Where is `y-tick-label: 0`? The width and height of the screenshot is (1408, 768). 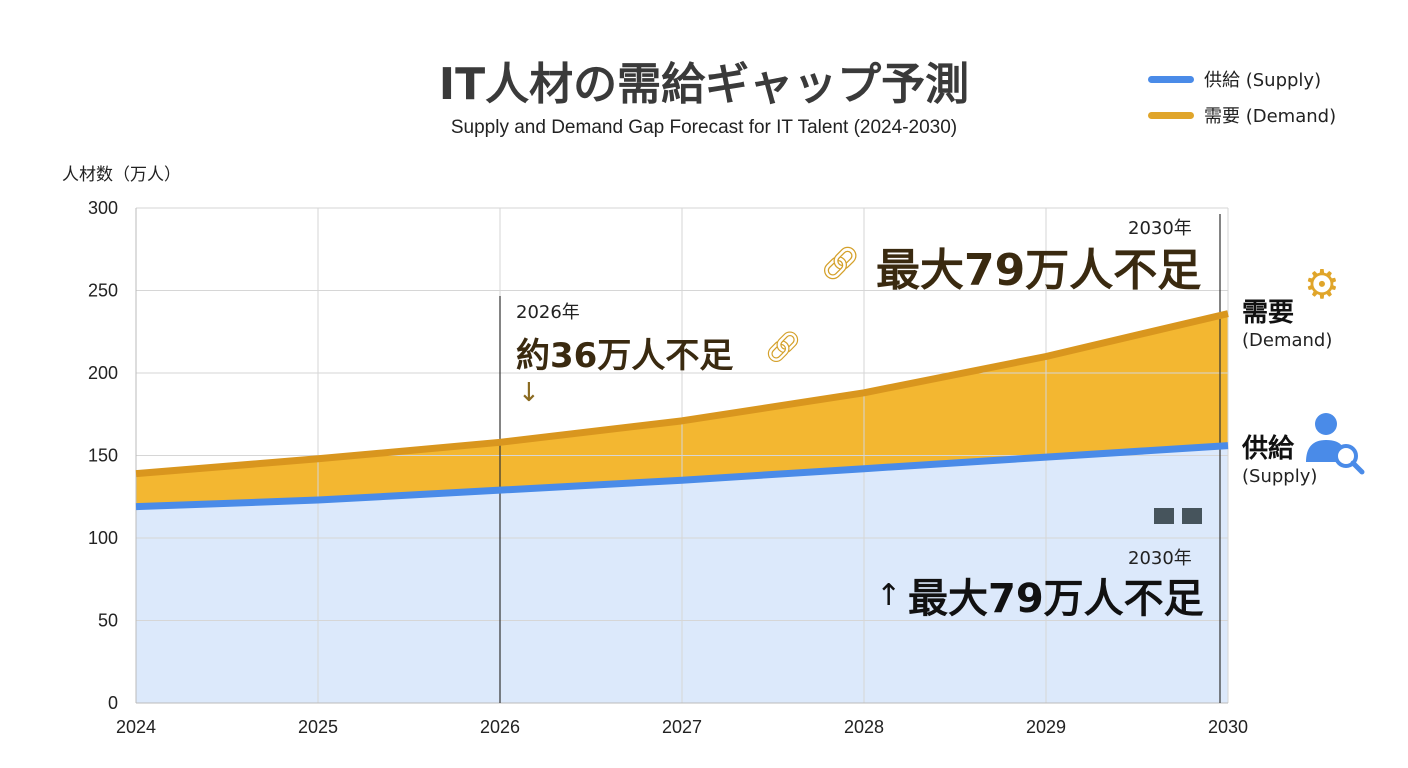 y-tick-label: 0 is located at coordinates (113, 703).